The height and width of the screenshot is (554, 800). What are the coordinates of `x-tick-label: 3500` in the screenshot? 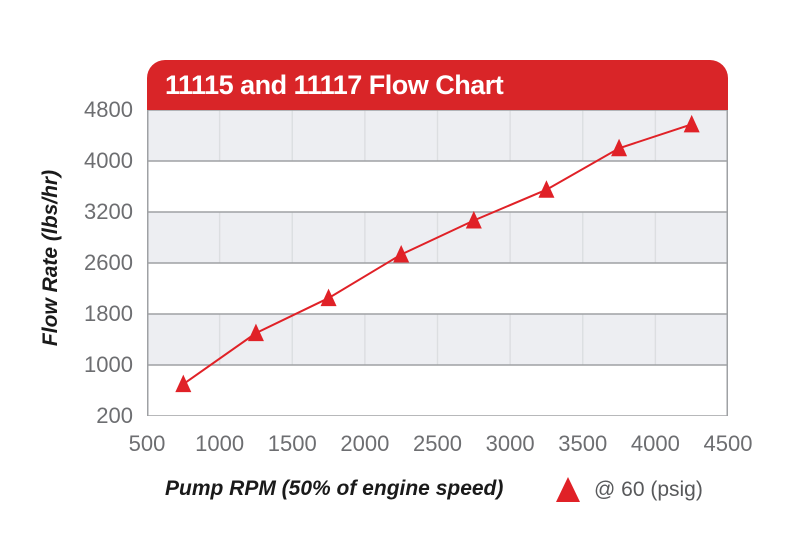 It's located at (583, 443).